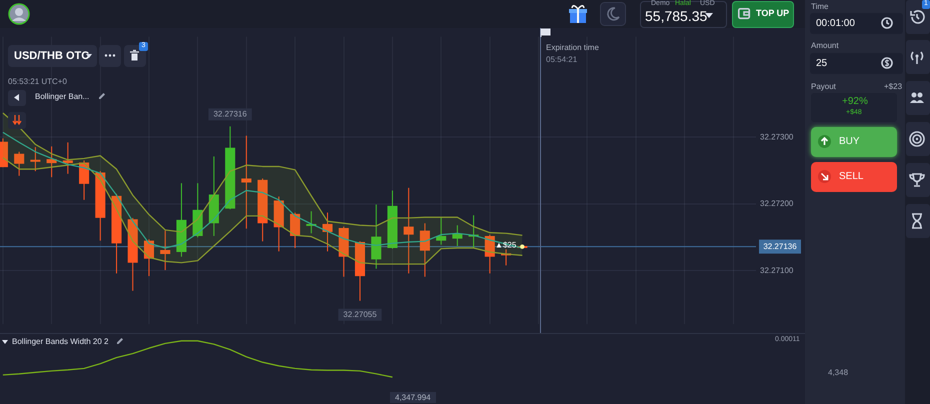 This screenshot has width=930, height=404. What do you see at coordinates (823, 86) in the screenshot?
I see `text: Payout` at bounding box center [823, 86].